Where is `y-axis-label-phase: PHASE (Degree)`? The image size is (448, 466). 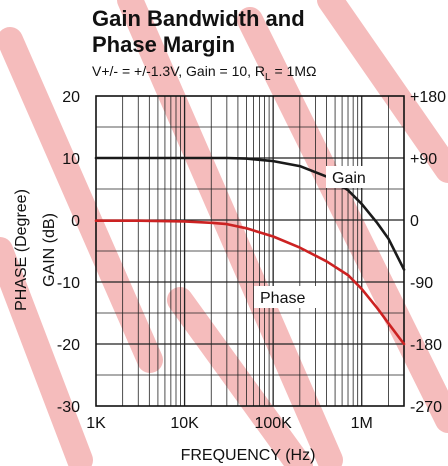
y-axis-label-phase: PHASE (Degree) is located at coordinates (21, 250).